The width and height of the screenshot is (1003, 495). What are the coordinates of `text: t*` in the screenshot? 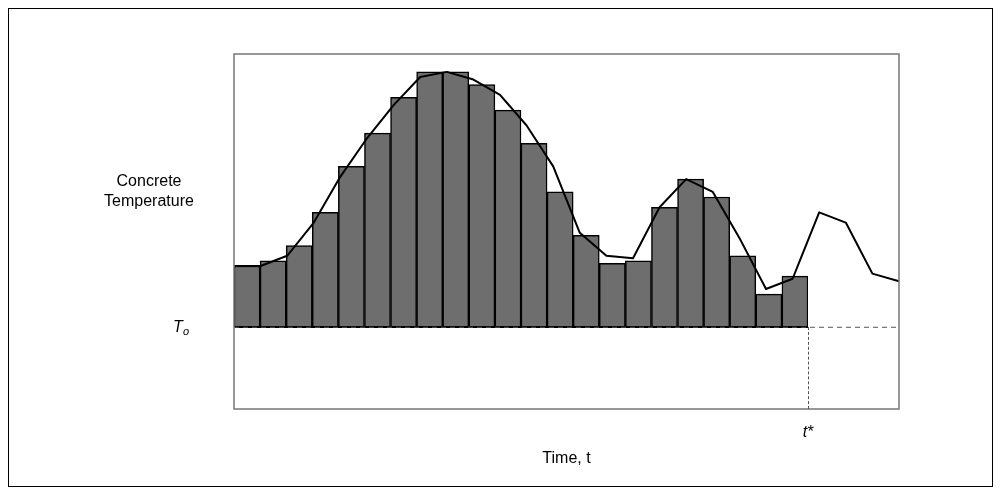 It's located at (808, 432).